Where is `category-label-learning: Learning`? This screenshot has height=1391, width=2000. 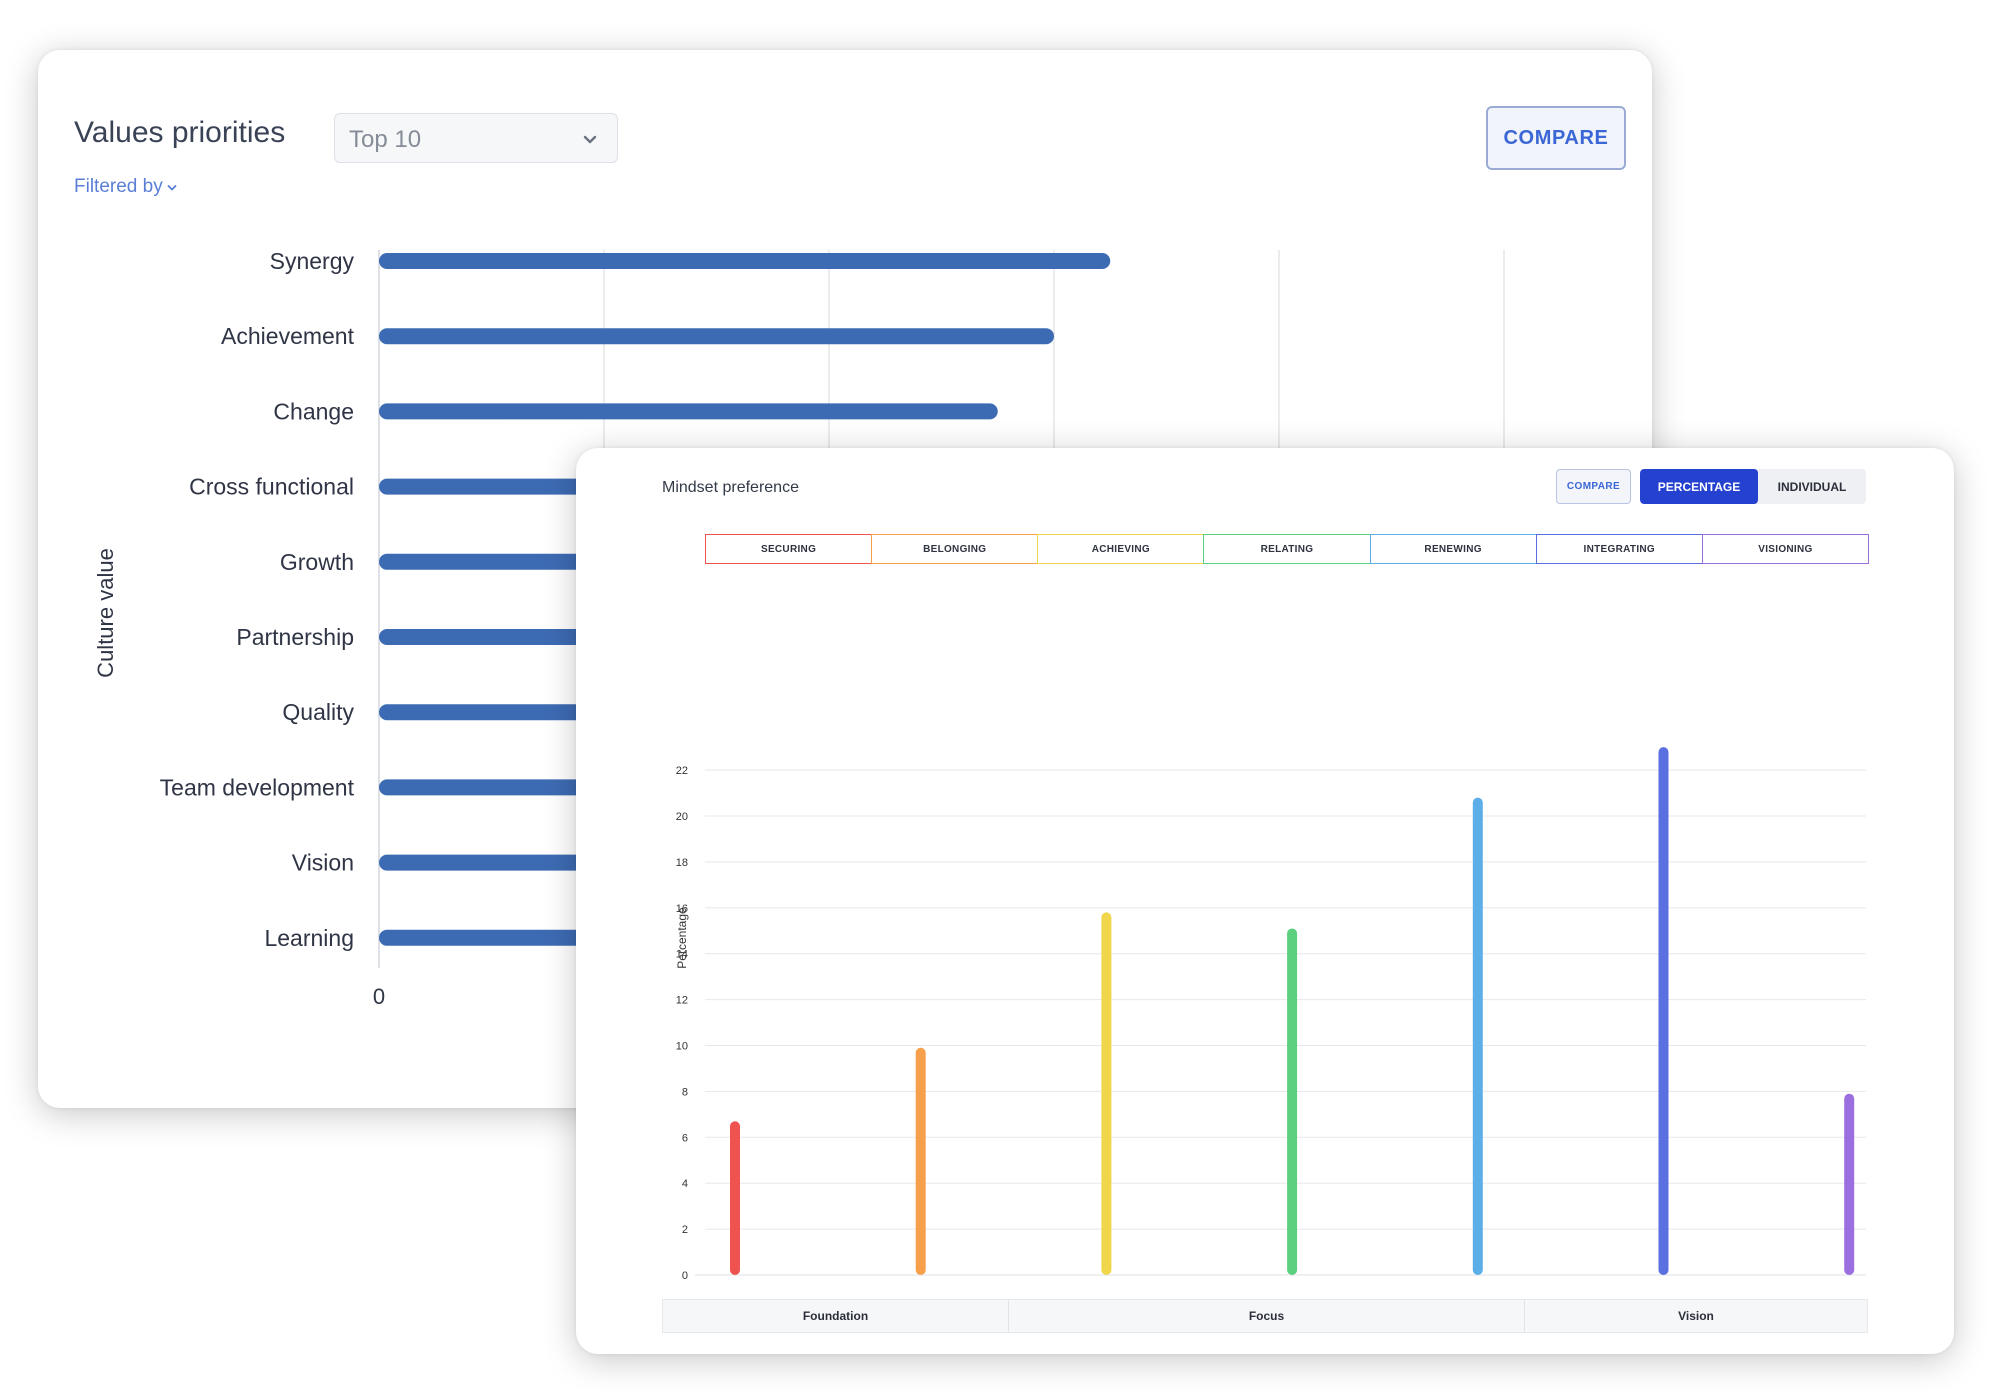
category-label-learning: Learning is located at coordinates (309, 938).